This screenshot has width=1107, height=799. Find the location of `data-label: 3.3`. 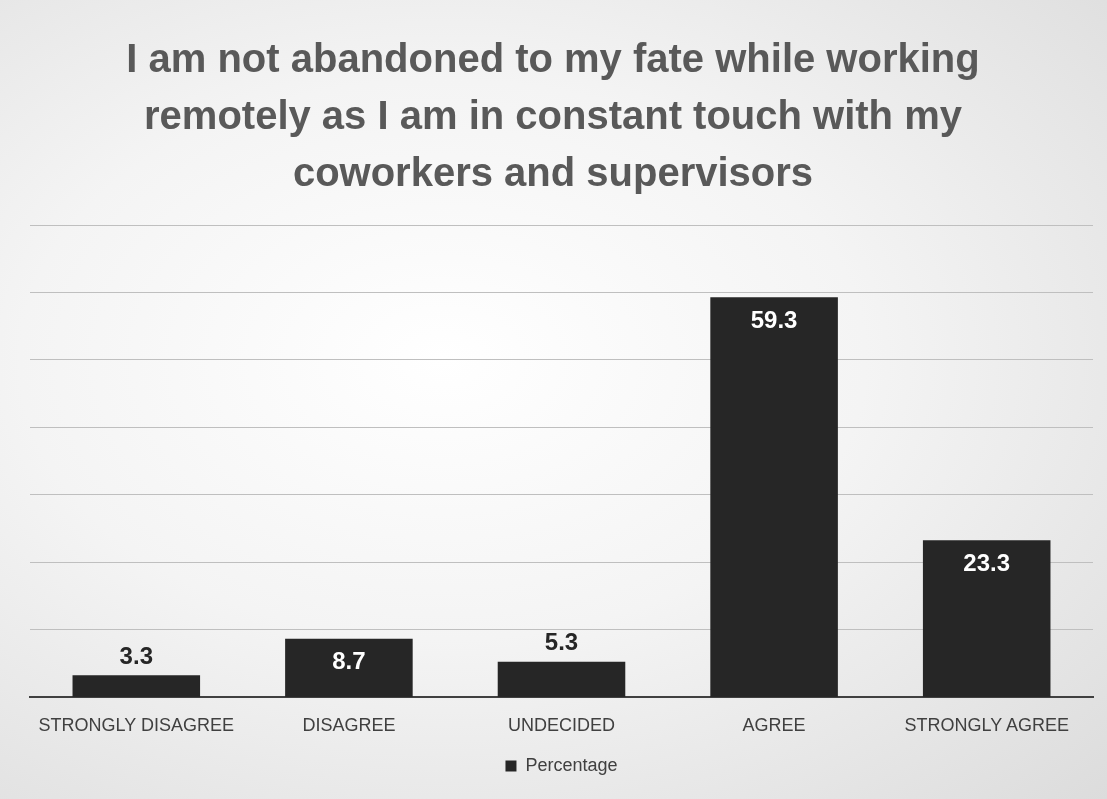

data-label: 3.3 is located at coordinates (136, 655).